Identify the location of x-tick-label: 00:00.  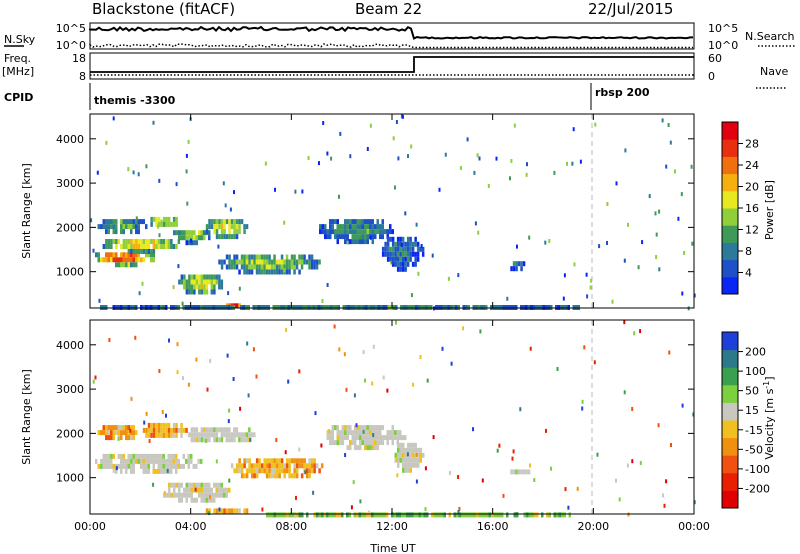
(90, 526).